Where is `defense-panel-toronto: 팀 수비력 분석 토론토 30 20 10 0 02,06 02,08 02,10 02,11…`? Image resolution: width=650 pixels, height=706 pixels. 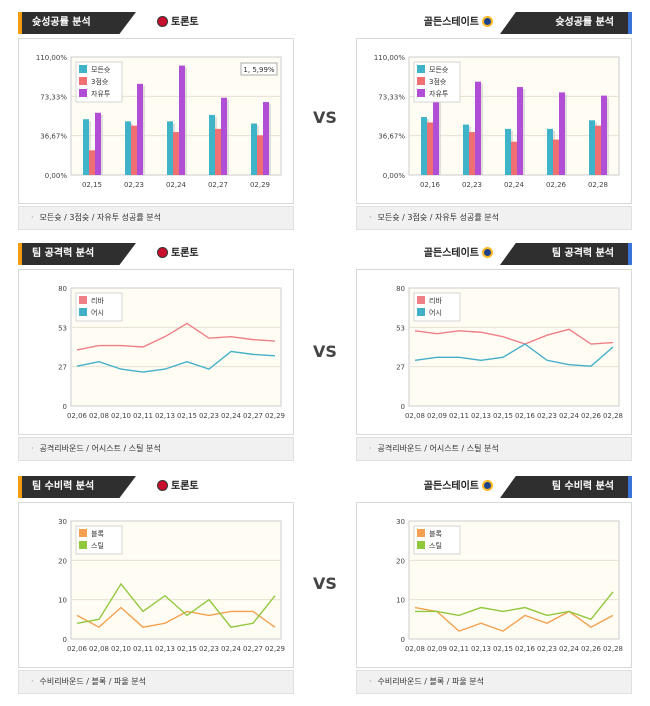
defense-panel-toronto: 팀 수비력 분석 토론토 30 20 10 0 02,06 02,08 02,10 02,11… is located at coordinates (156, 585).